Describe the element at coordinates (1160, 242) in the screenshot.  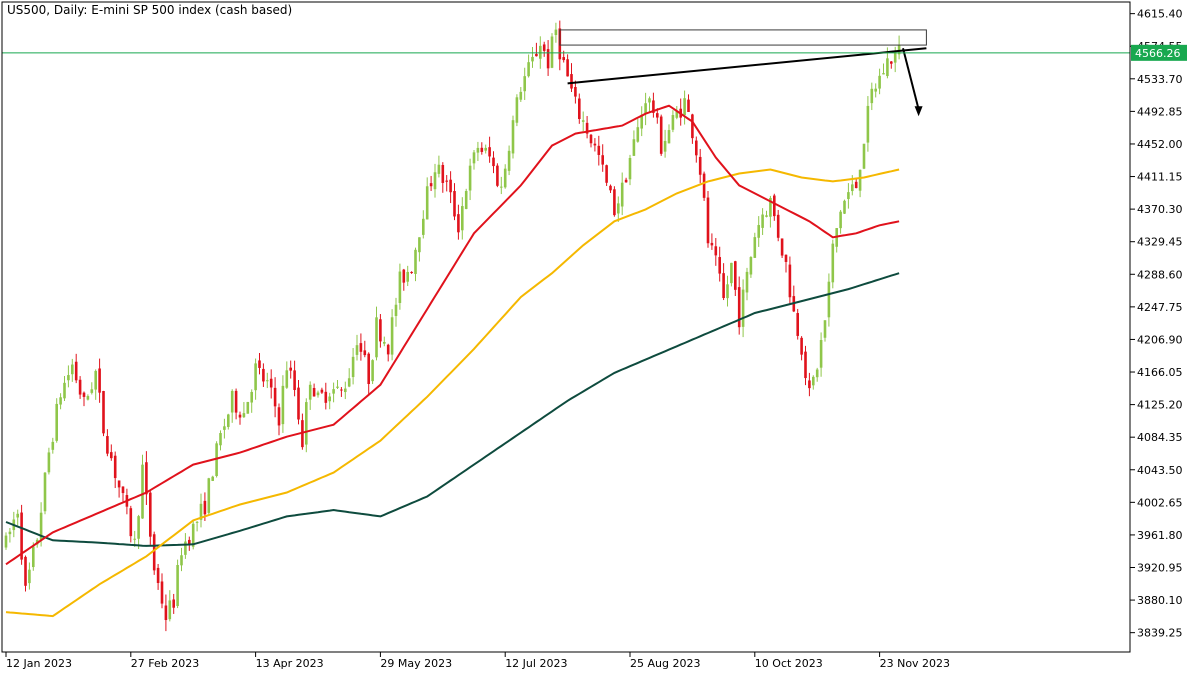
I see `price-tick-label: 4329.45` at that location.